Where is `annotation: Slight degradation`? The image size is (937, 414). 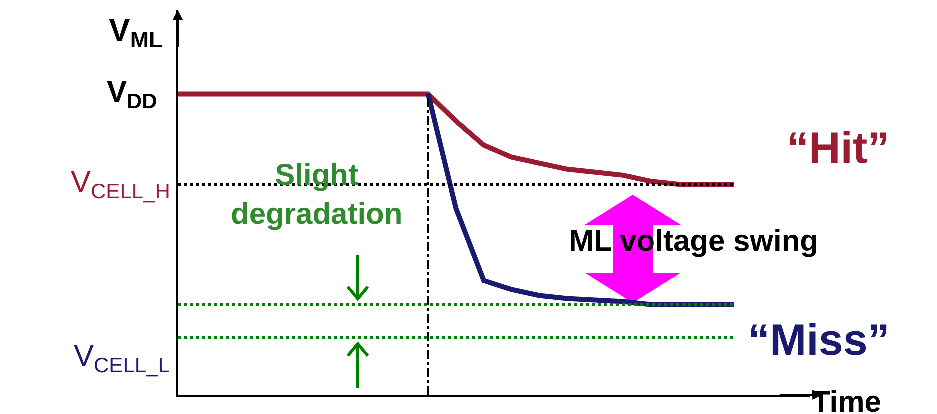 annotation: Slight degradation is located at coordinates (317, 195).